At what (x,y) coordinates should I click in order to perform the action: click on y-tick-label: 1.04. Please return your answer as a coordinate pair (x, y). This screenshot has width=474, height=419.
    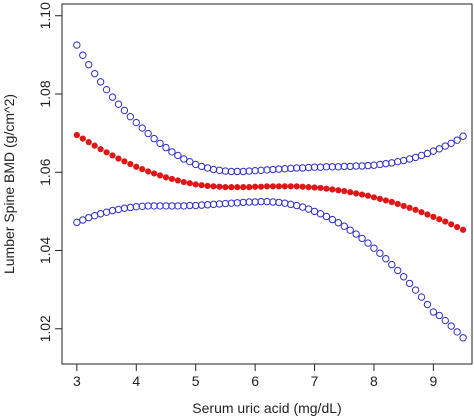
    Looking at the image, I should click on (45, 250).